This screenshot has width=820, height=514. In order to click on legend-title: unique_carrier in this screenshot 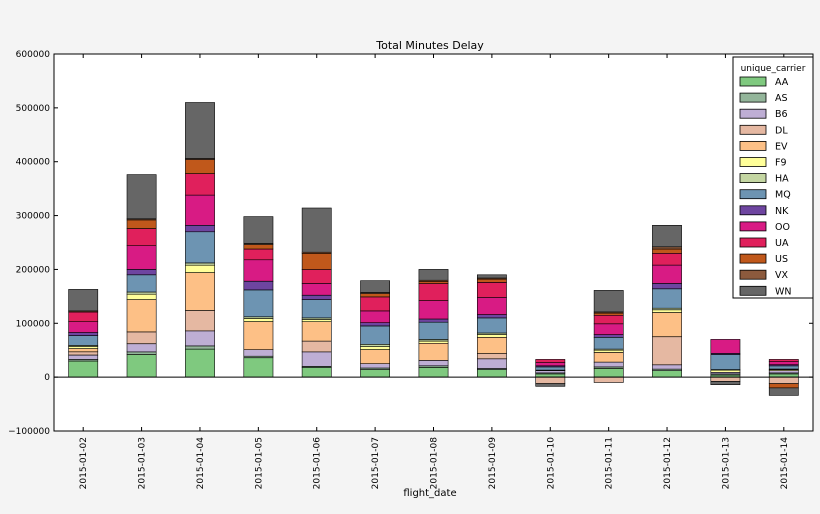, I will do `click(773, 69)`.